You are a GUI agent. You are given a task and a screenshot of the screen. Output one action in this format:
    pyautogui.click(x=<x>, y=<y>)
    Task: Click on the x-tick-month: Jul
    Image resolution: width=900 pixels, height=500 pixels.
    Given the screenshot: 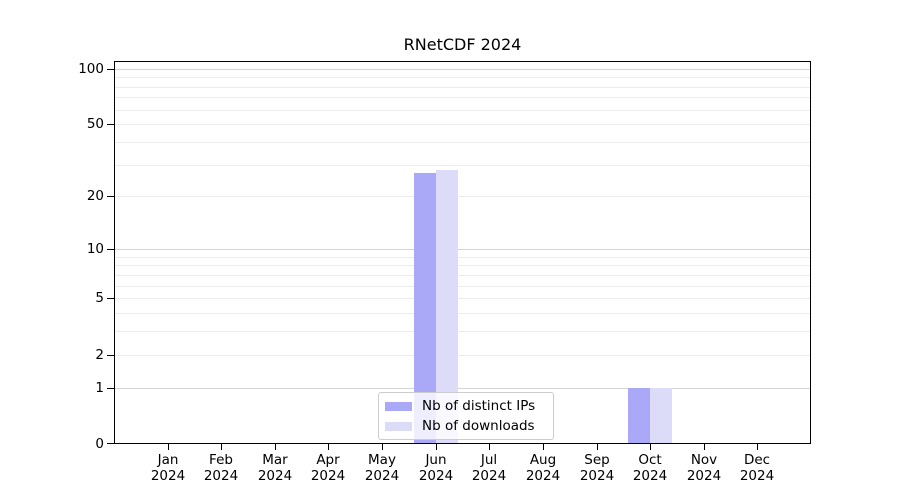 What is the action you would take?
    pyautogui.click(x=489, y=460)
    